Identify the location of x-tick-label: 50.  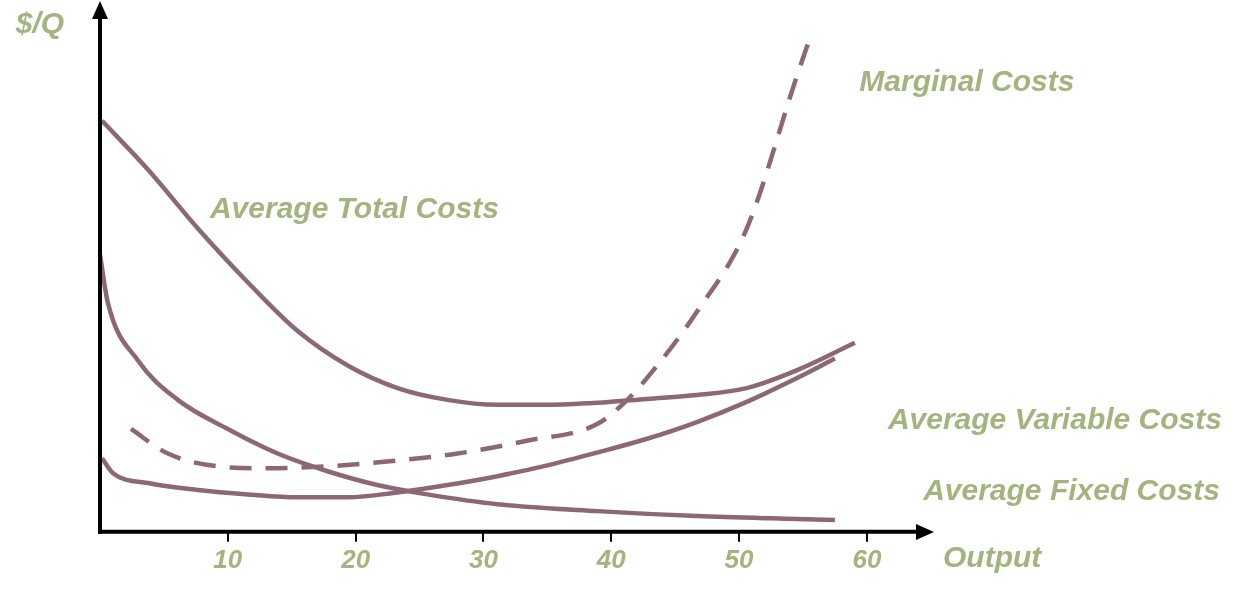
(739, 558).